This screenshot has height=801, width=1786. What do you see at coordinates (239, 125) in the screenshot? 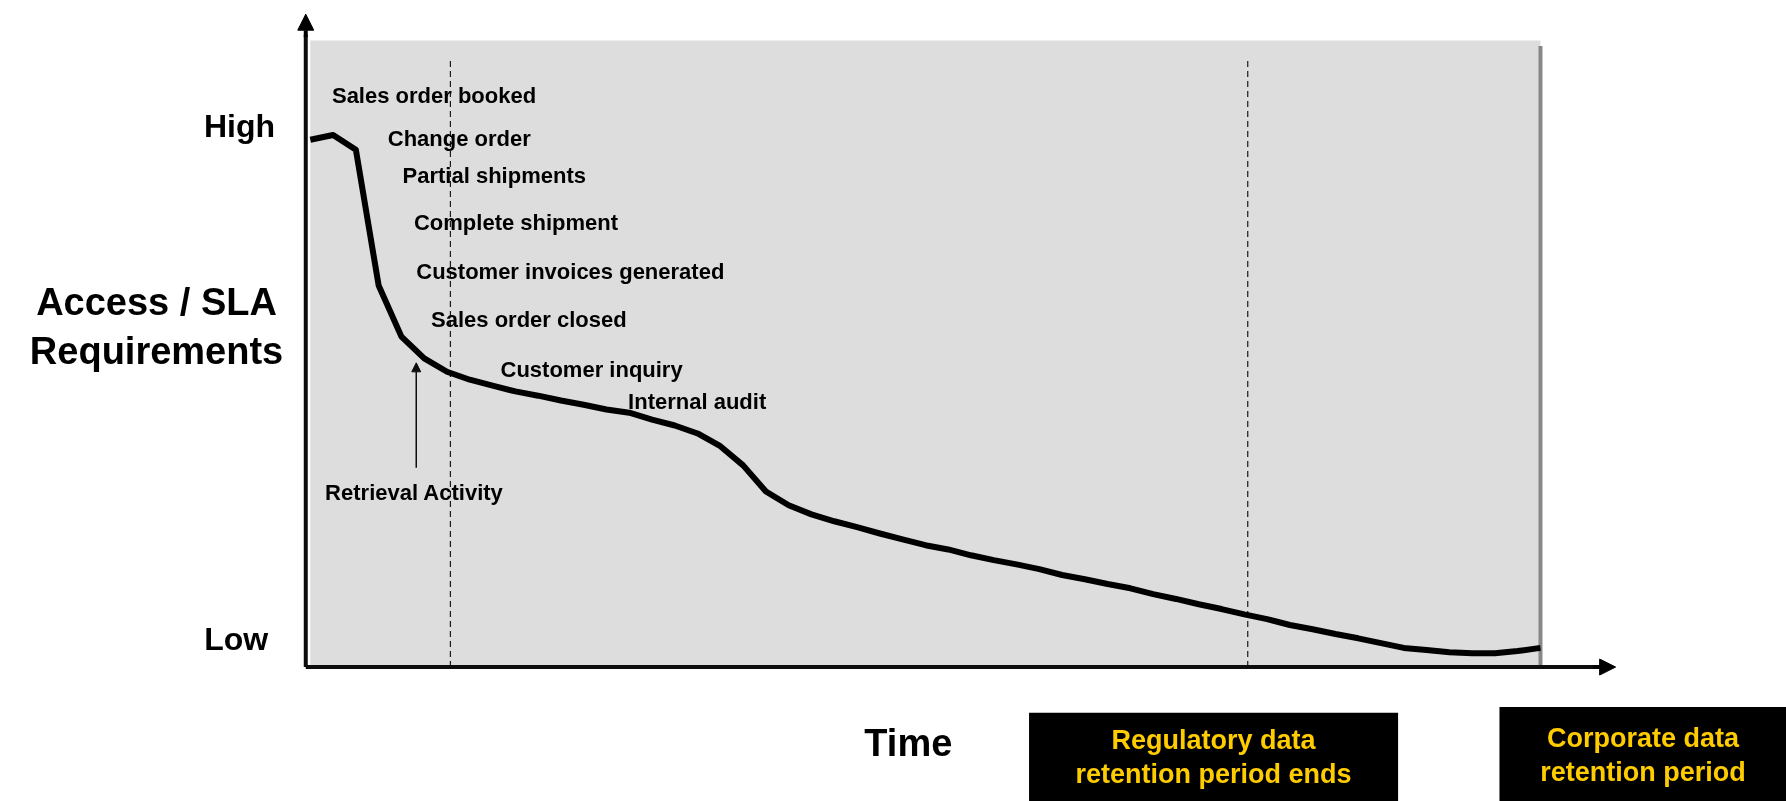
I see `text: High` at bounding box center [239, 125].